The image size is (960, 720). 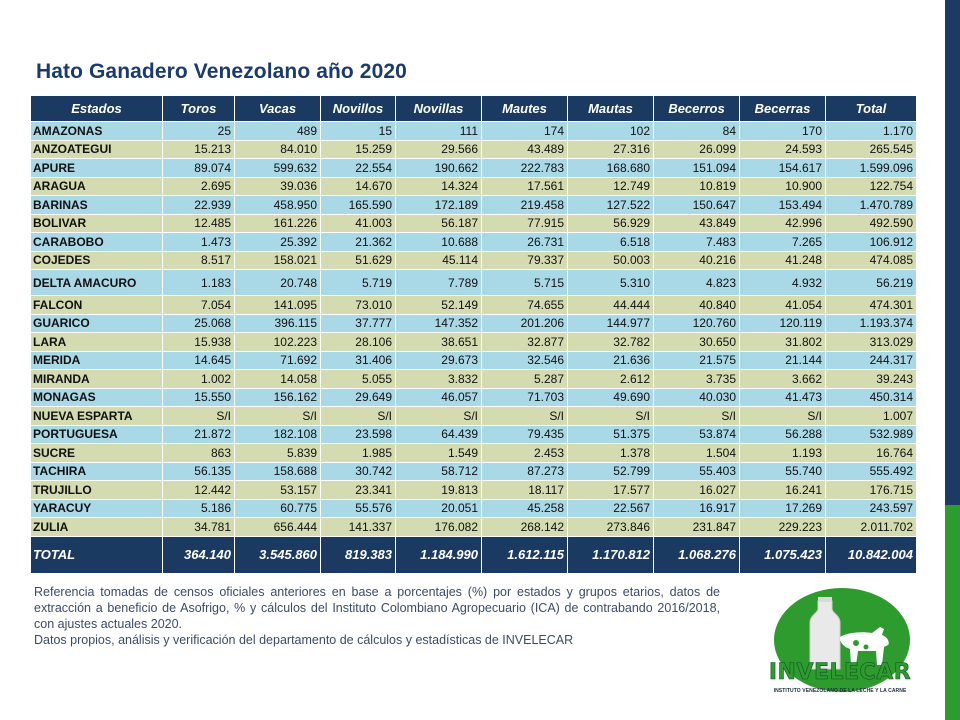 What do you see at coordinates (277, 453) in the screenshot?
I see `value-cell: 5.839` at bounding box center [277, 453].